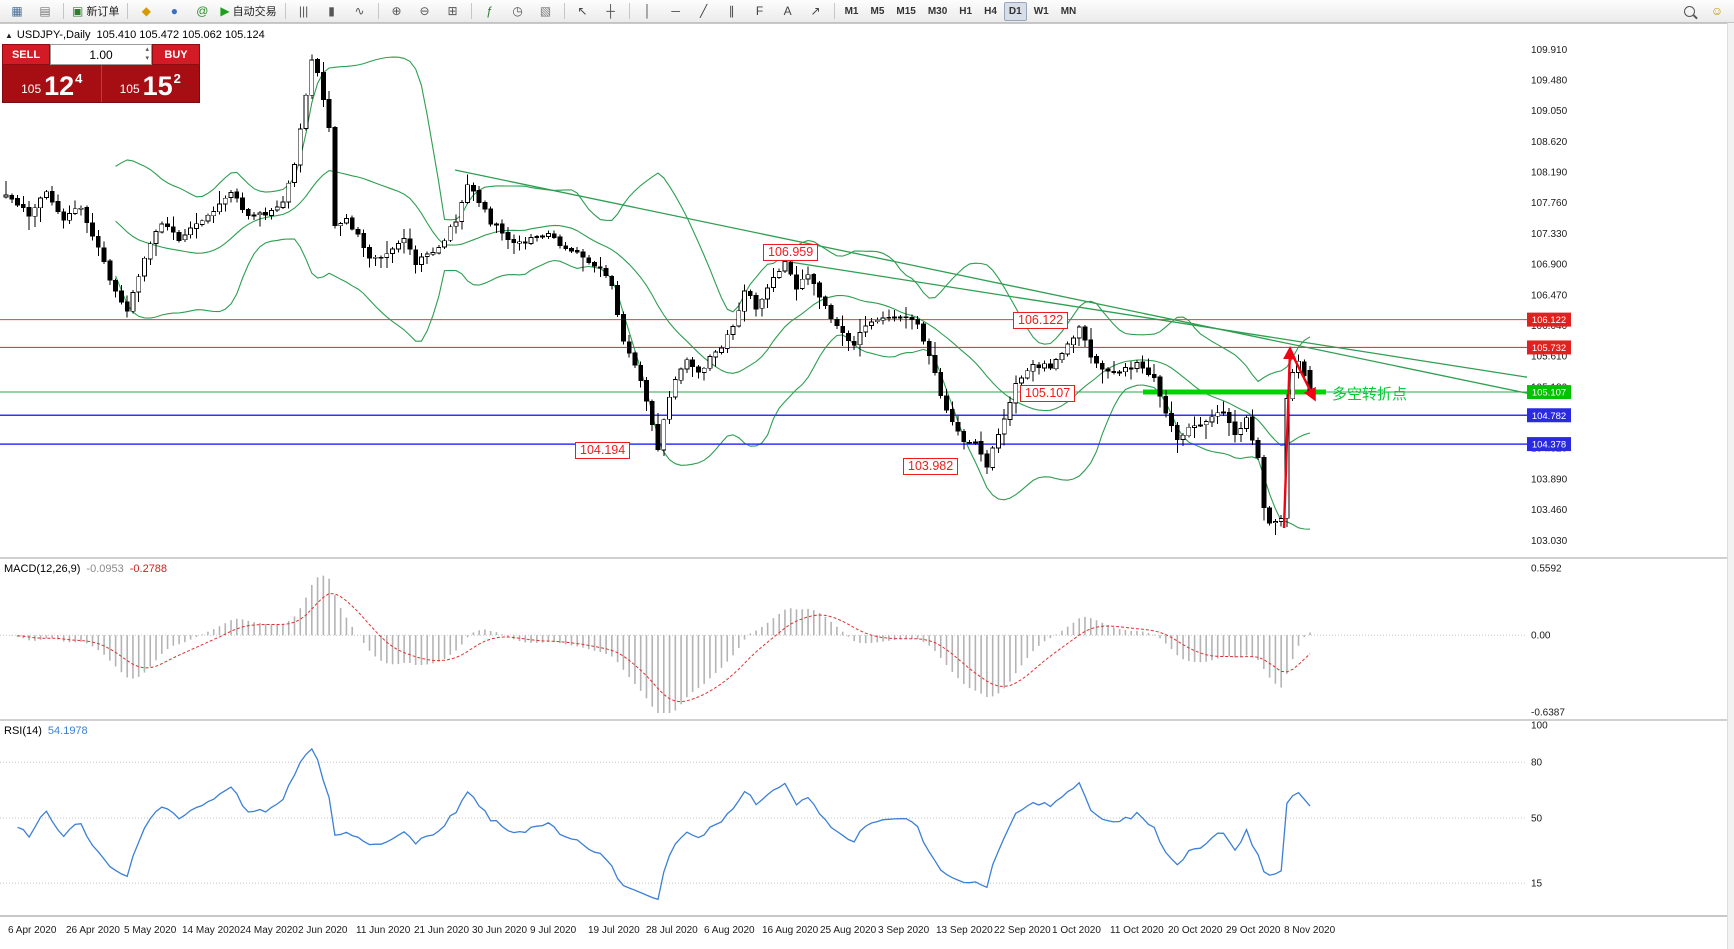 The image size is (1734, 949). What do you see at coordinates (176, 54) in the screenshot?
I see `buy-button: BUY` at bounding box center [176, 54].